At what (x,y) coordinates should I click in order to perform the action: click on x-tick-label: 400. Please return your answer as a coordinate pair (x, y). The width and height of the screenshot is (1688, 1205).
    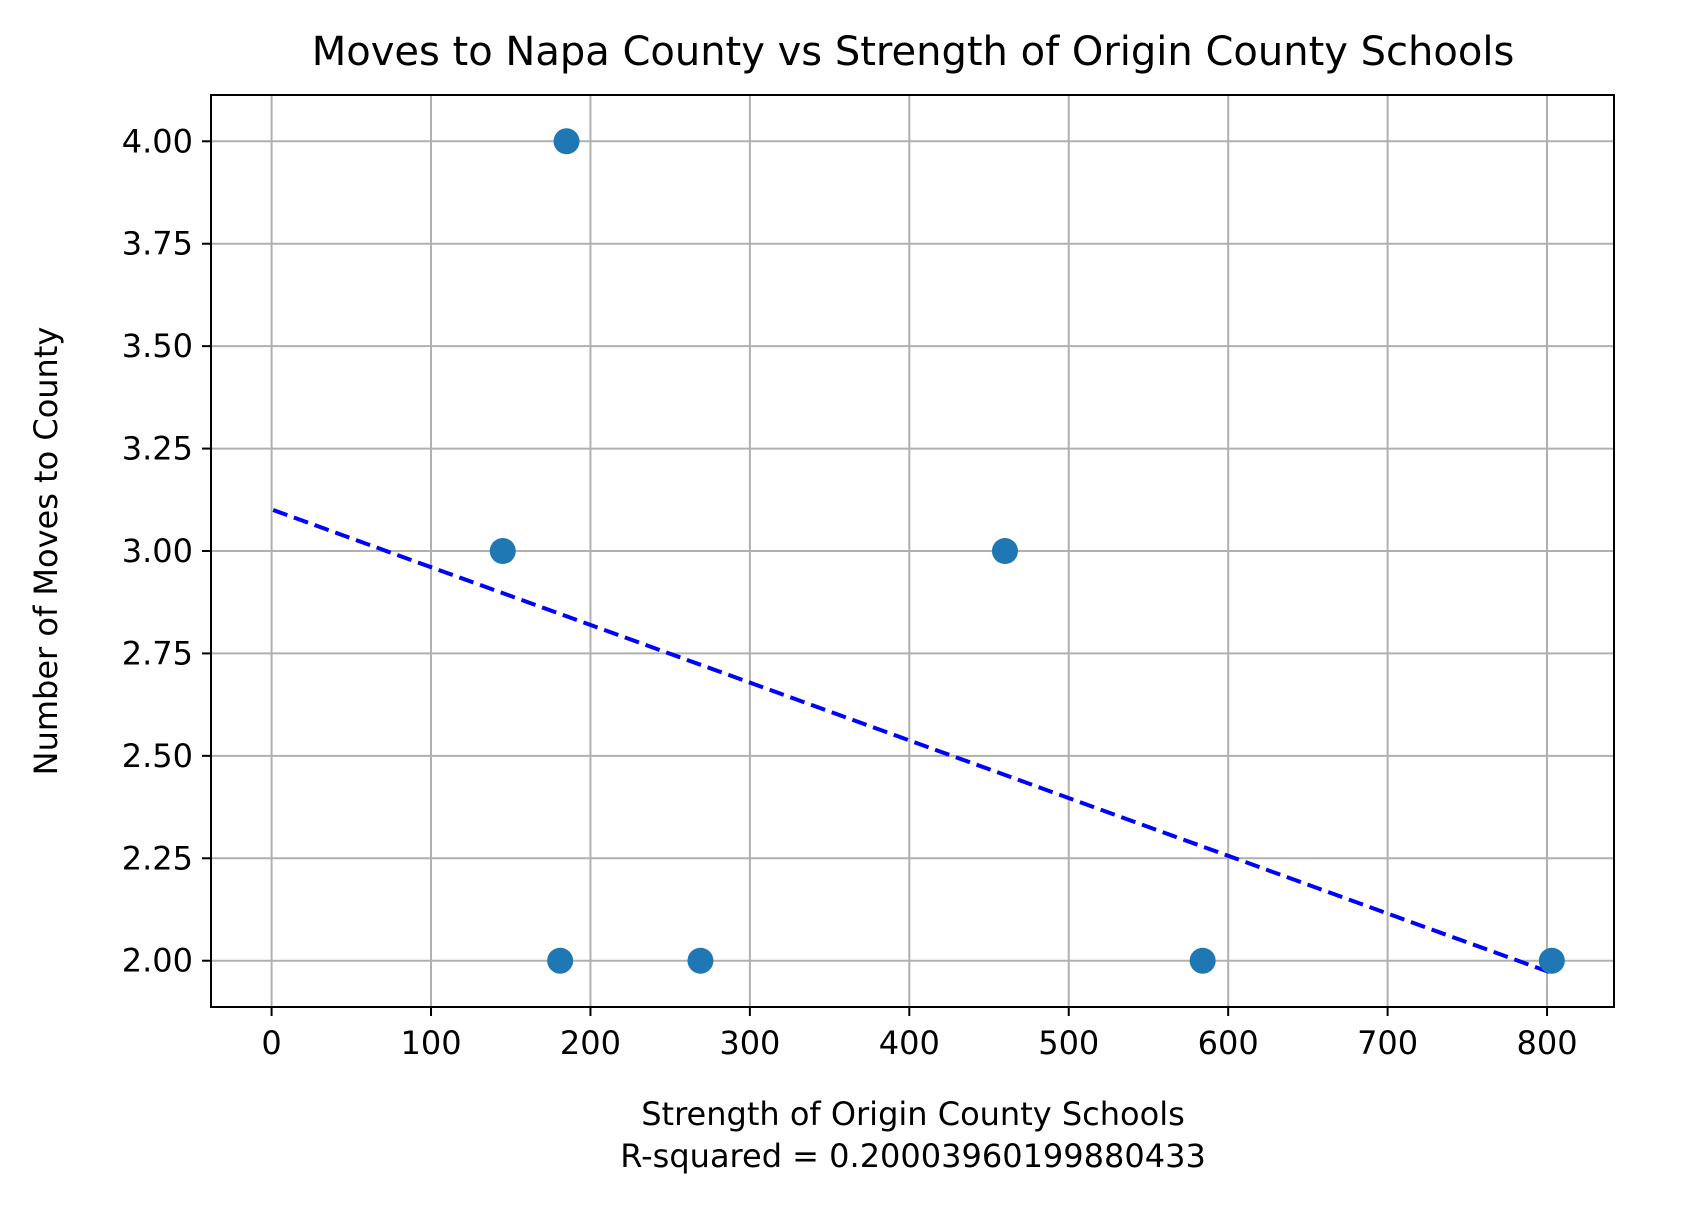
    Looking at the image, I should click on (909, 1043).